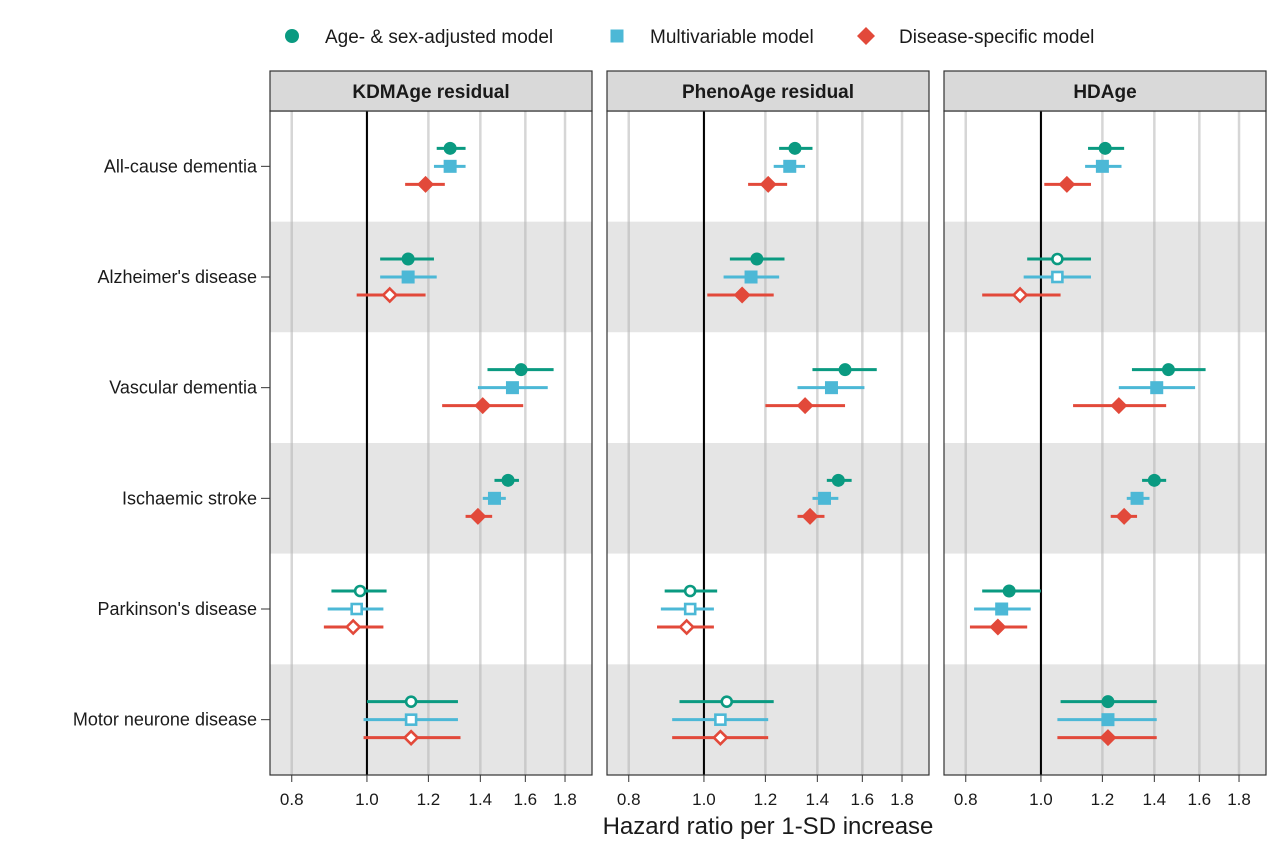 The height and width of the screenshot is (853, 1280). What do you see at coordinates (975, 37) in the screenshot?
I see `legend-item-disease-specific-model: Disease-specific model` at bounding box center [975, 37].